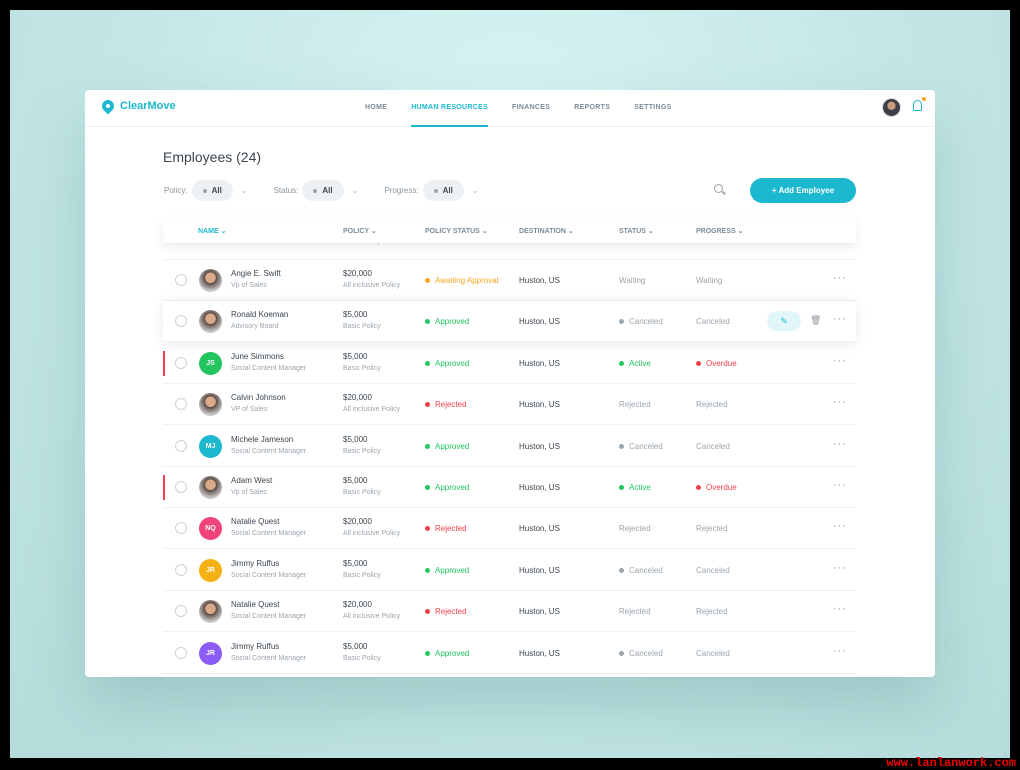 The width and height of the screenshot is (1020, 770). What do you see at coordinates (427, 529) in the screenshot?
I see `policy-status-dot-icon` at bounding box center [427, 529].